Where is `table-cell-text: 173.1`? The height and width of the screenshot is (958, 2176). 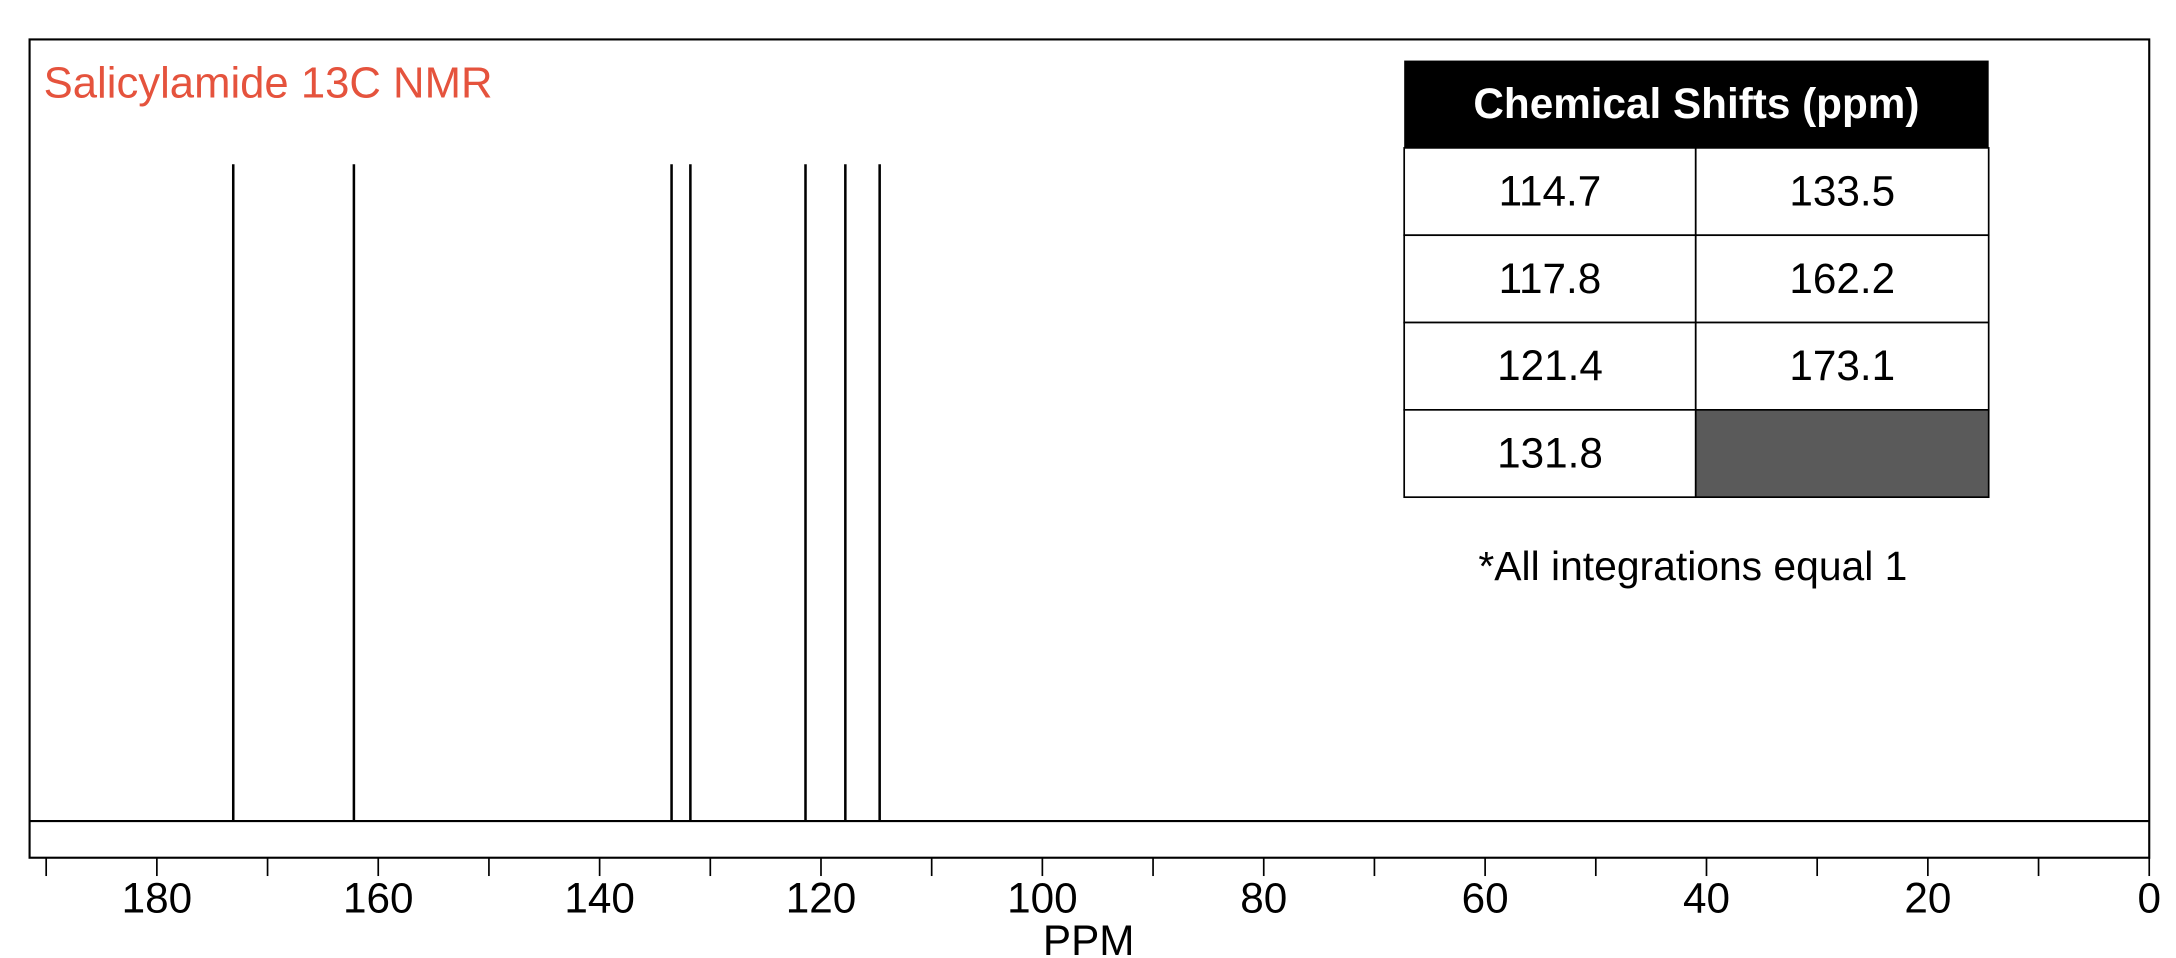 table-cell-text: 173.1 is located at coordinates (1842, 365).